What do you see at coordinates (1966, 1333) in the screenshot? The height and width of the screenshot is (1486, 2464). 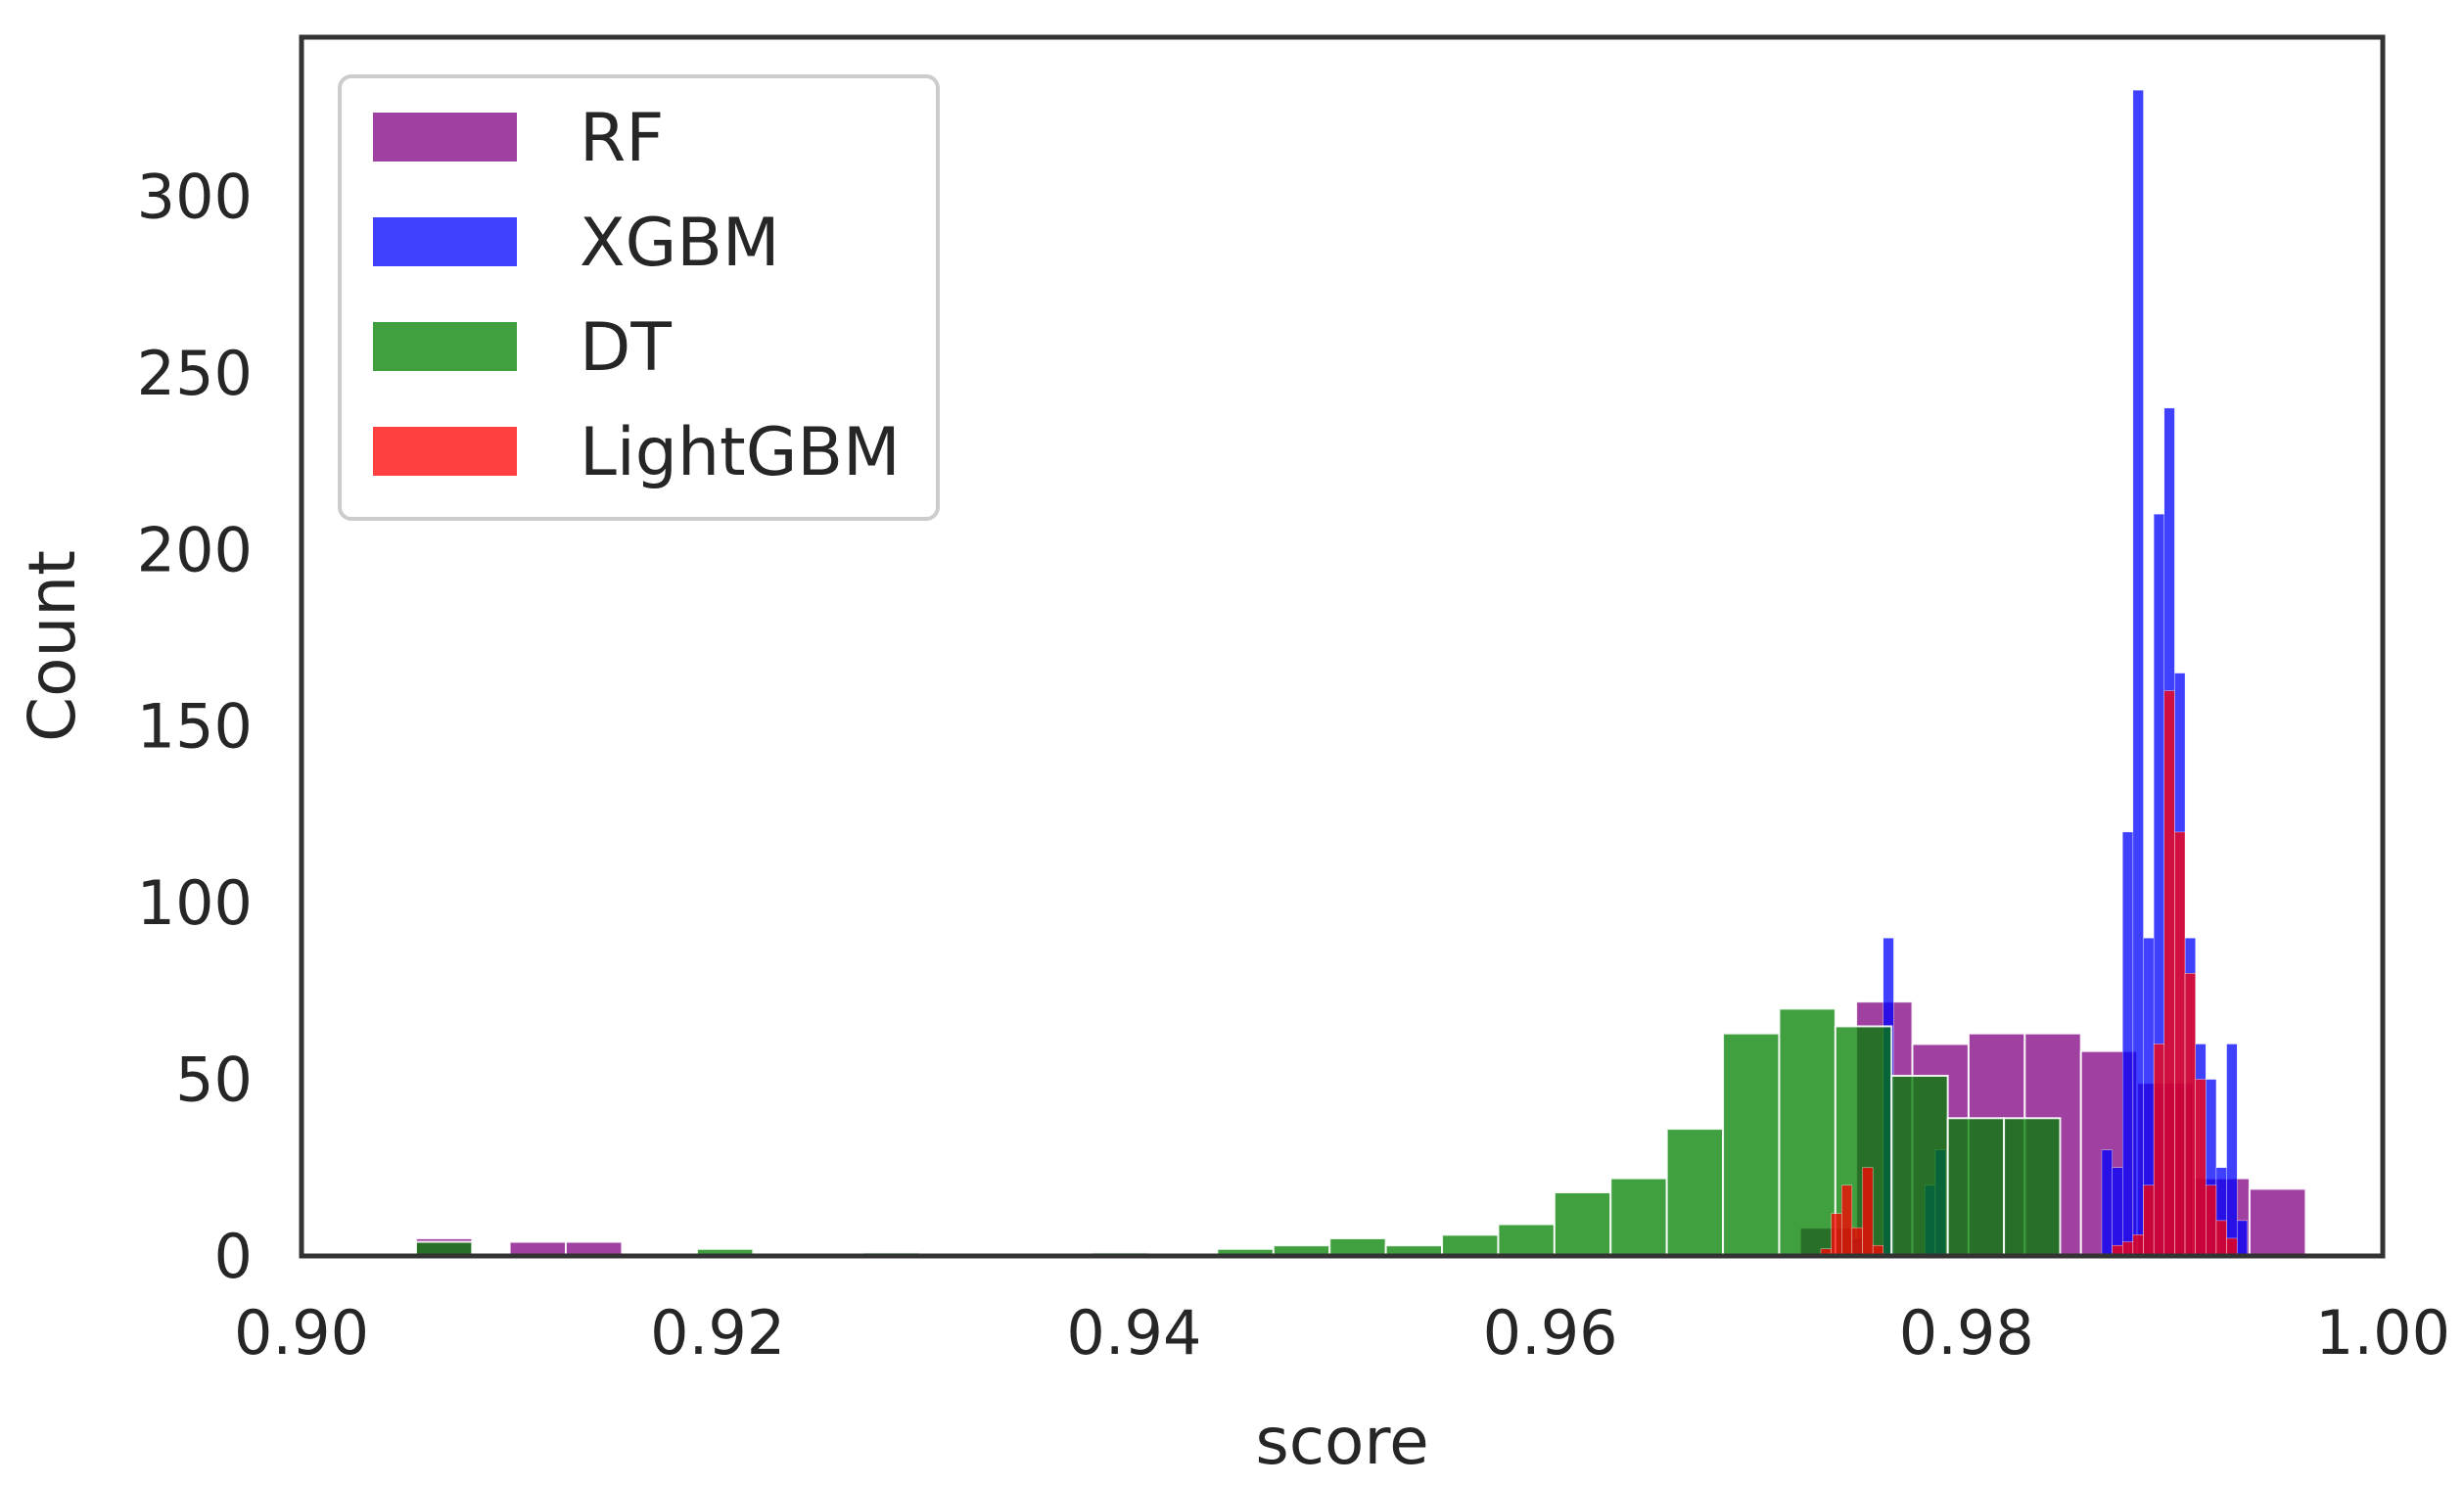 I see `x-tick-label: 0.98` at bounding box center [1966, 1333].